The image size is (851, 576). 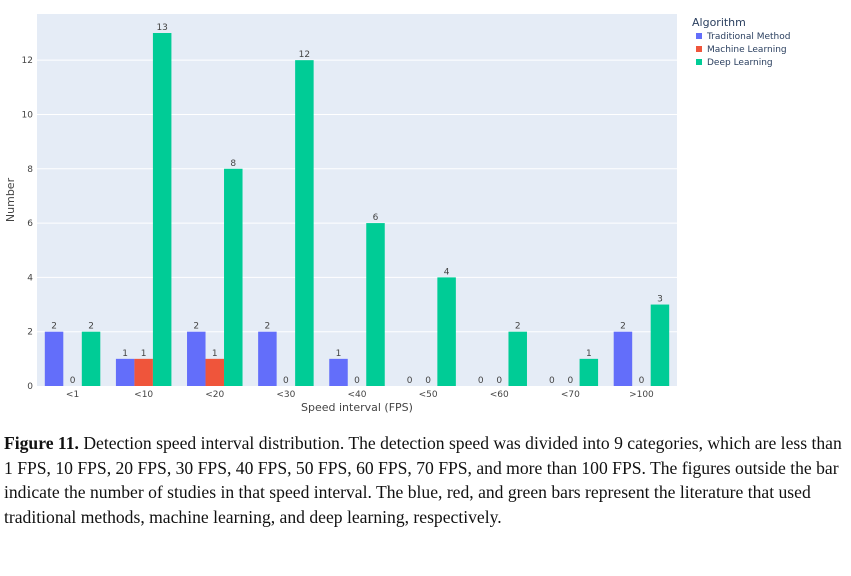 What do you see at coordinates (143, 395) in the screenshot?
I see `x-tick-label: <10` at bounding box center [143, 395].